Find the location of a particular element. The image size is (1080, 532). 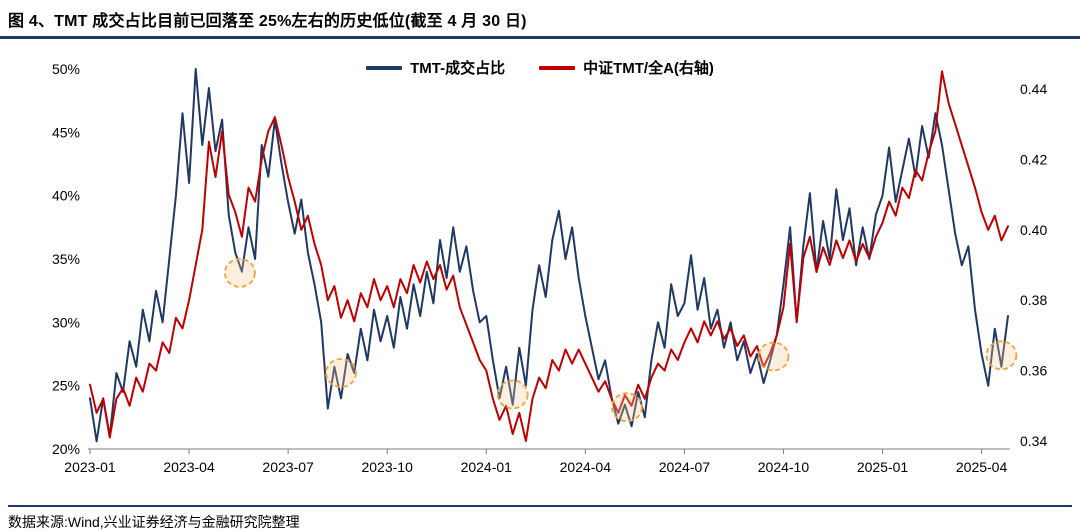

legend-label-csi: 中证TMT/全A(右轴) is located at coordinates (648, 68).